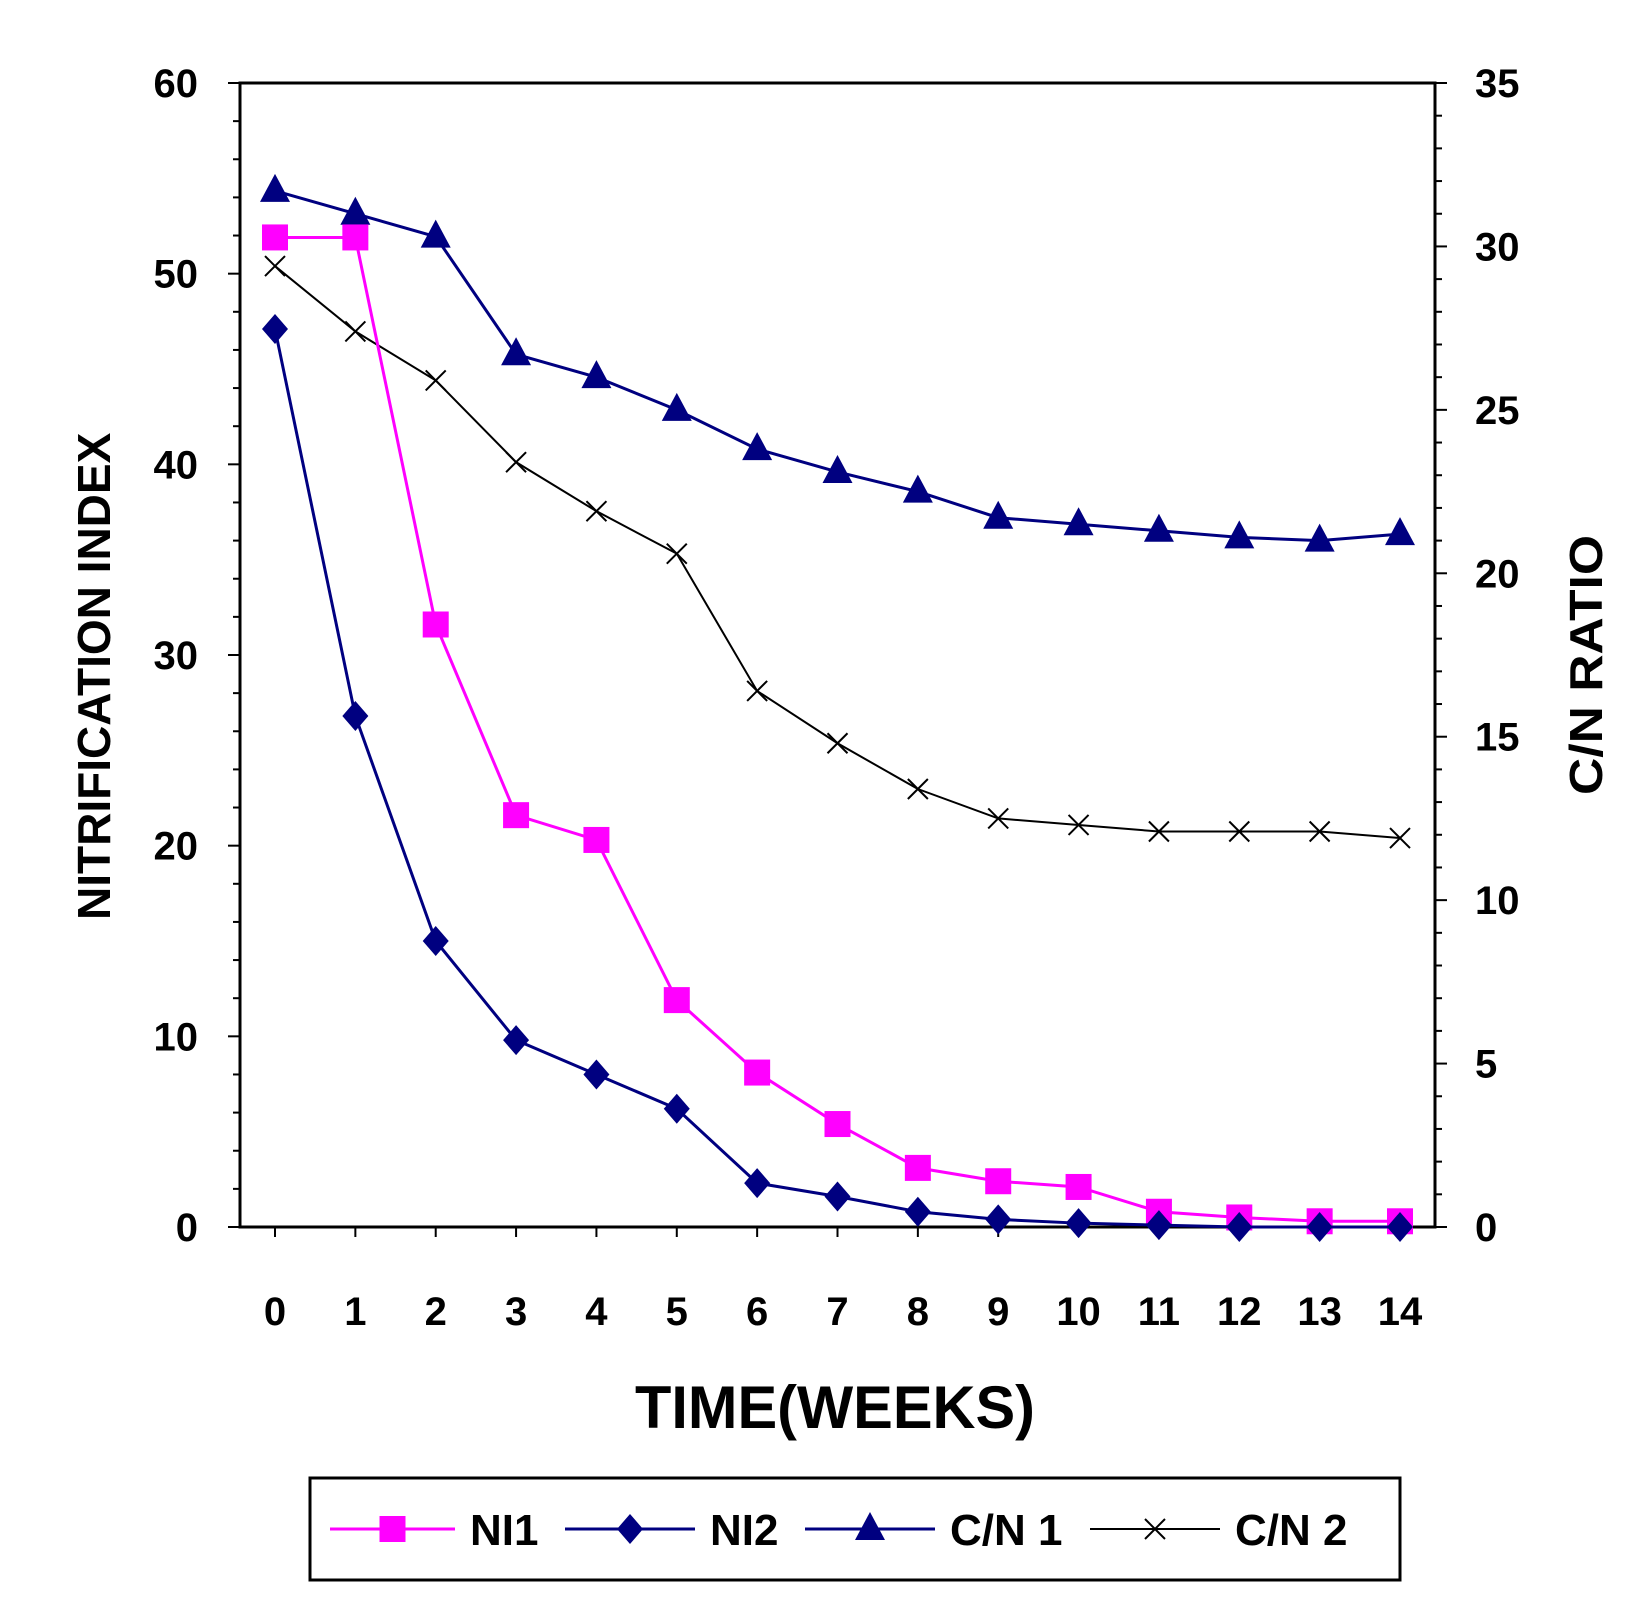 Image resolution: width=1652 pixels, height=1613 pixels. What do you see at coordinates (1486, 1228) in the screenshot?
I see `right-tick-label: 0` at bounding box center [1486, 1228].